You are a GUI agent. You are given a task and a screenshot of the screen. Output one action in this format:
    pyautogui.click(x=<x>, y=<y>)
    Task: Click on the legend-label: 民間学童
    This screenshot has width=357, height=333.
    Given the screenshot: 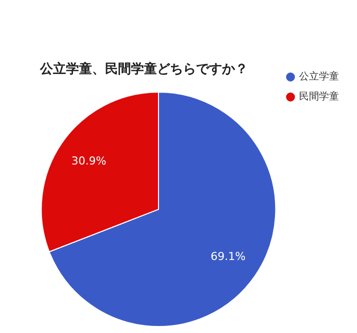 What is the action you would take?
    pyautogui.click(x=319, y=96)
    